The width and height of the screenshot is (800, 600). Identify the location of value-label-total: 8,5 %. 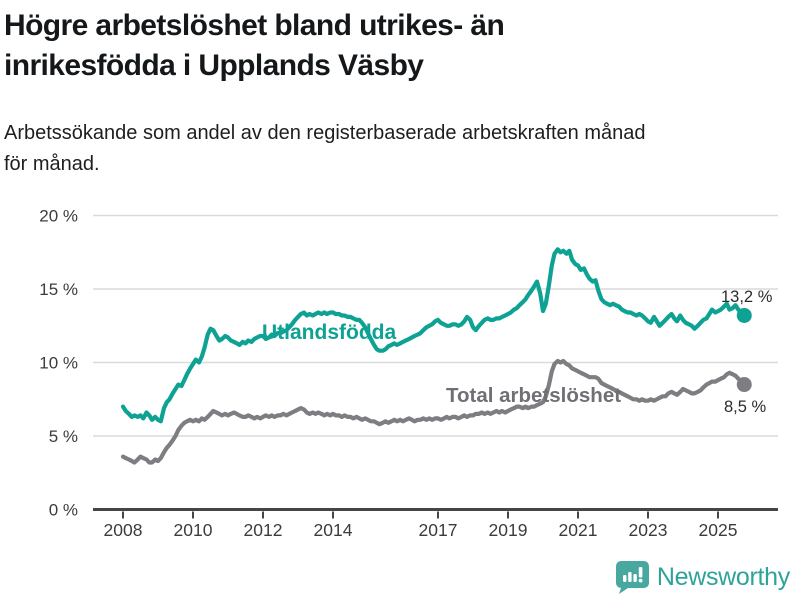
(745, 407).